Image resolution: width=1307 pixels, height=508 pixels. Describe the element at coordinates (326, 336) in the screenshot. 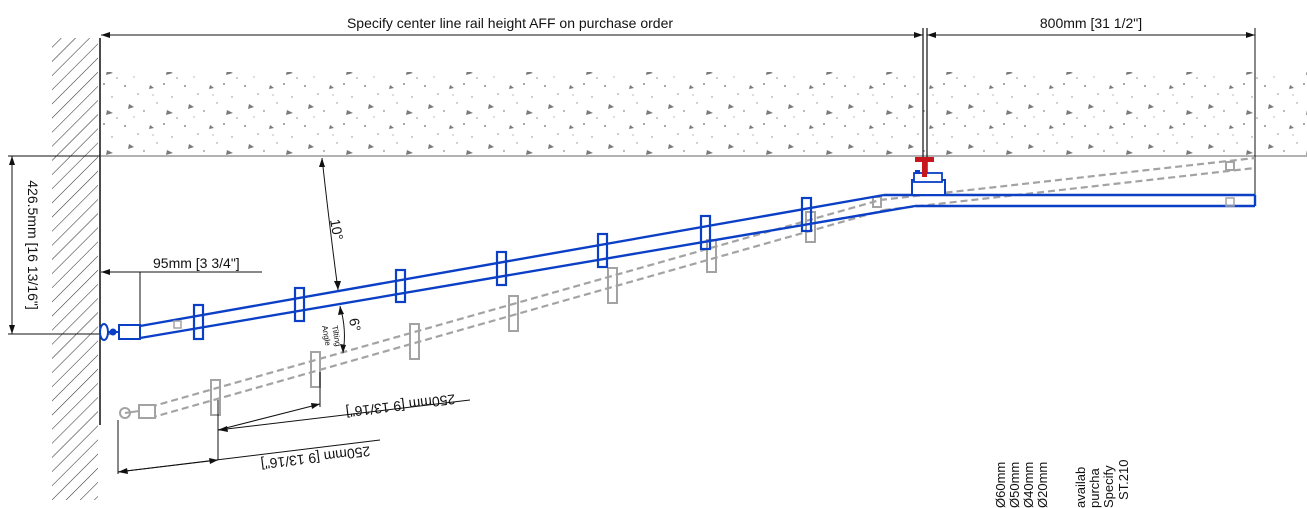

I see `tilting-label-line2: Angle` at that location.